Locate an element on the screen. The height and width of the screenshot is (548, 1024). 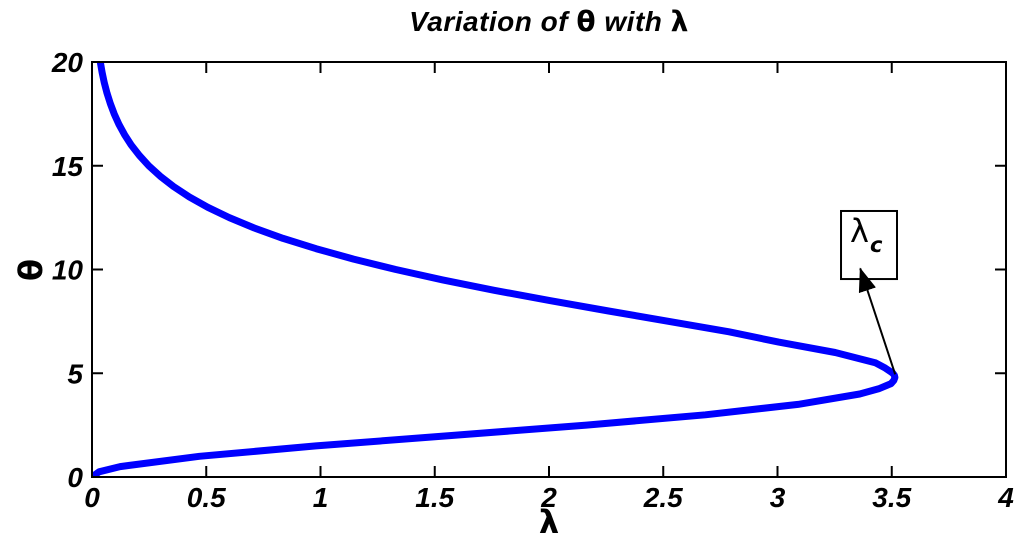
y-tick-label: 0 is located at coordinates (75, 477).